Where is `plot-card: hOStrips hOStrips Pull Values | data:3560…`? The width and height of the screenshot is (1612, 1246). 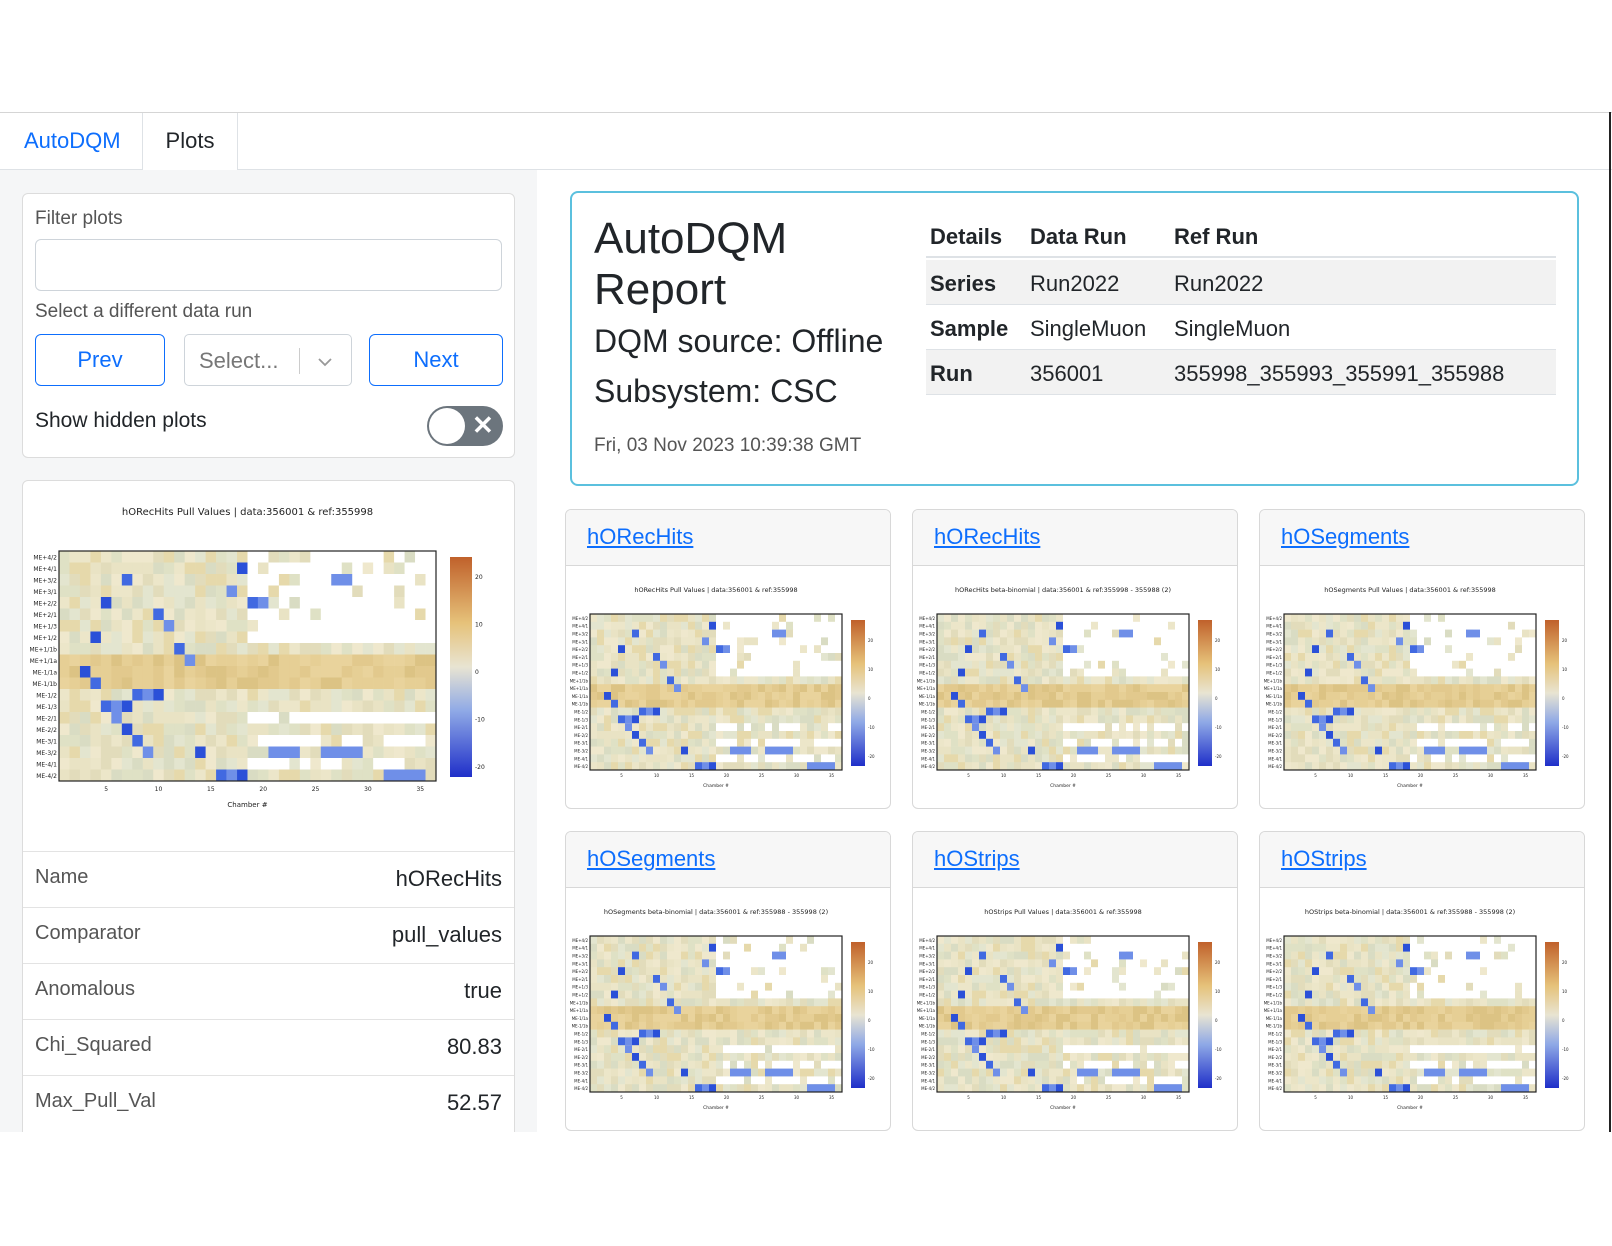 plot-card: hOStrips hOStrips Pull Values | data:3560… is located at coordinates (1075, 981).